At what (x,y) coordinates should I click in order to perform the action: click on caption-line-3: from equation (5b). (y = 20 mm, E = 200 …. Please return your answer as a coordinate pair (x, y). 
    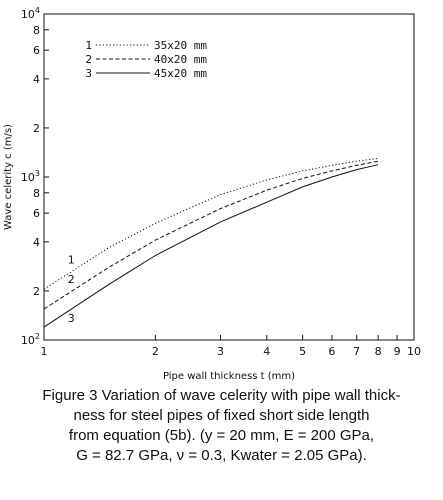
    Looking at the image, I should click on (221, 435).